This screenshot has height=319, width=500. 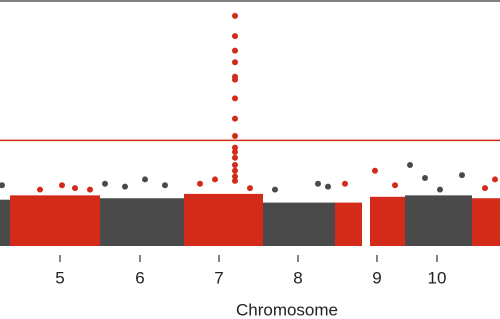 What do you see at coordinates (437, 277) in the screenshot?
I see `x-tick-label: 10` at bounding box center [437, 277].